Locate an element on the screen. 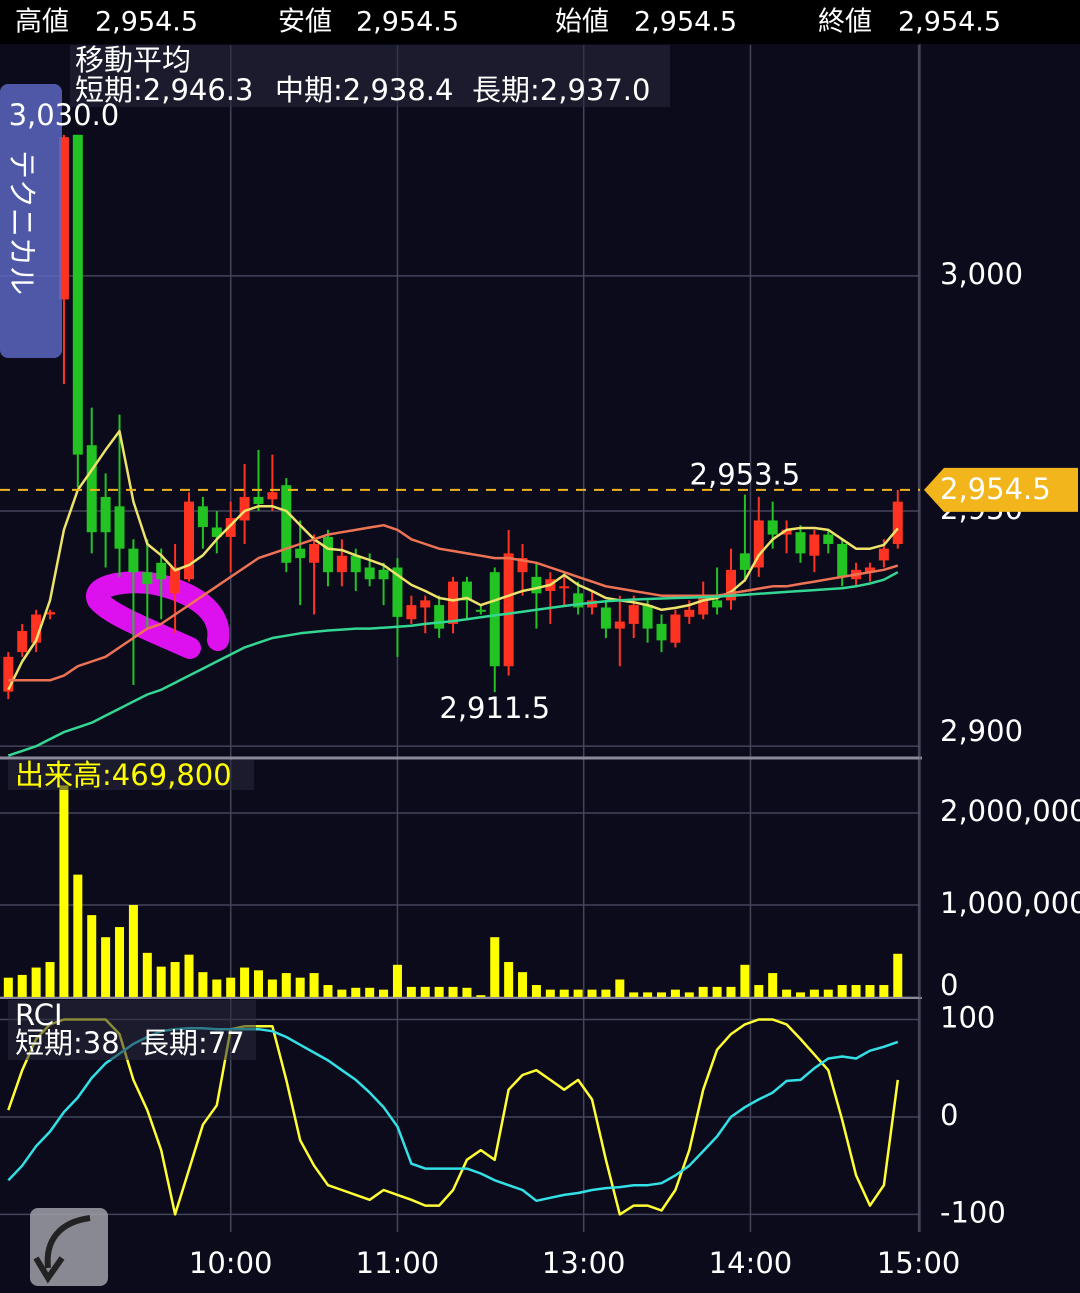  y-tick-label: 100 is located at coordinates (967, 1017).